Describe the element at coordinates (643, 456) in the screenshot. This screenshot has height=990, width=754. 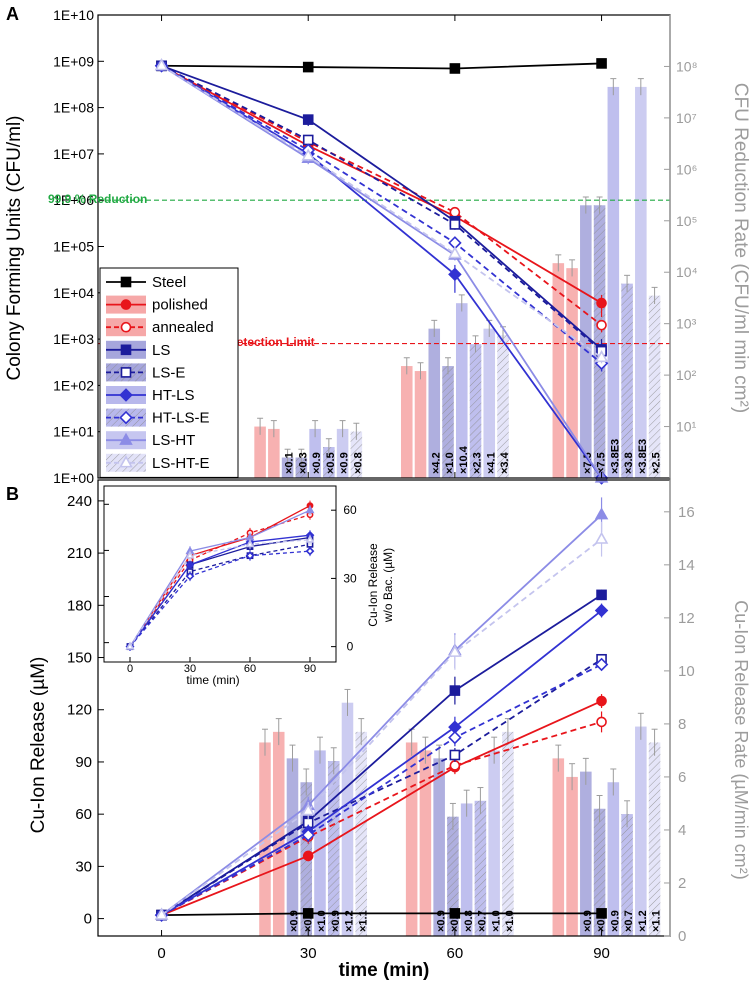
I see `factor-a-t90-4: ×3.8E3` at that location.